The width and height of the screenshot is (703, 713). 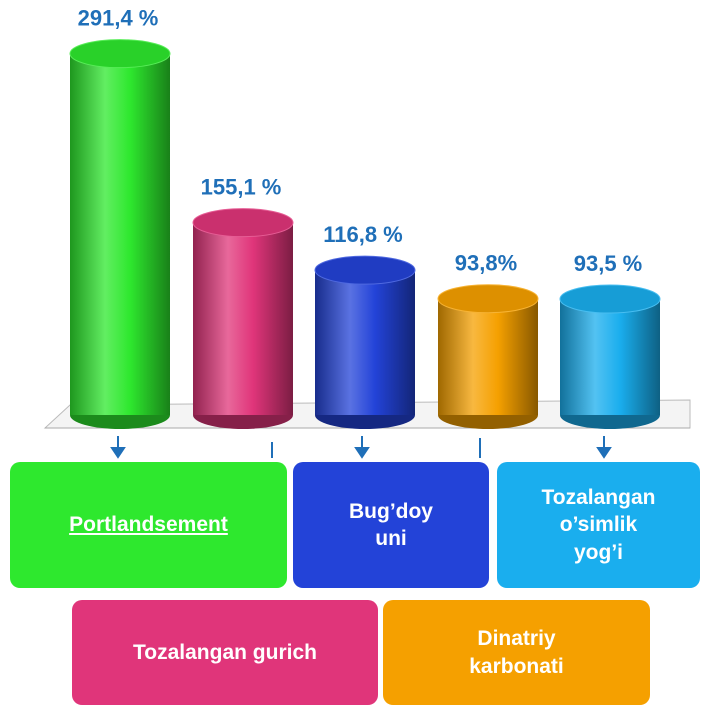 I want to click on category-label: Dinatriy karbonati, so click(x=516, y=652).